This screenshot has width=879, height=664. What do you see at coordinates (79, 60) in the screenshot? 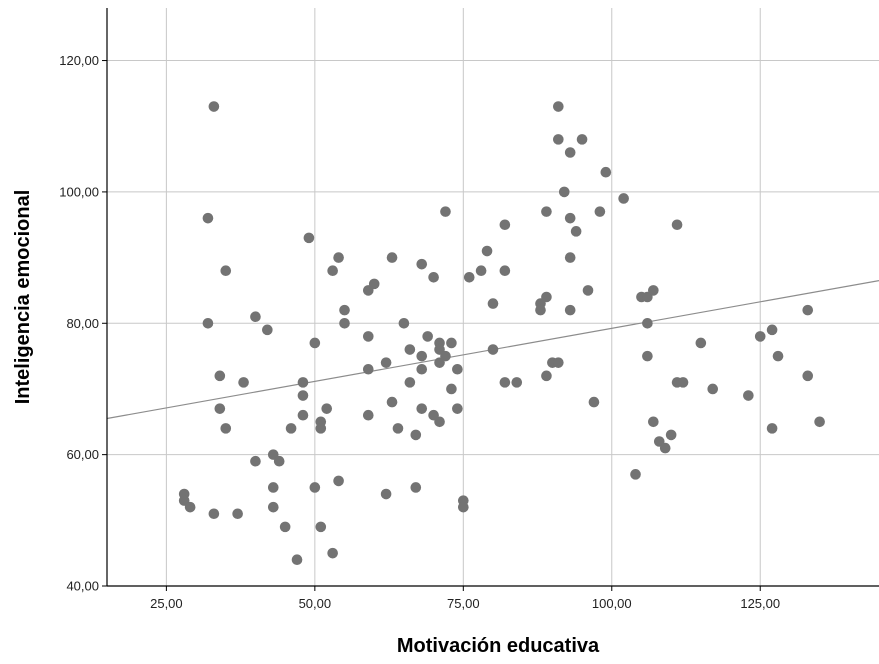
I see `y-tick-label: 120,00` at bounding box center [79, 60].